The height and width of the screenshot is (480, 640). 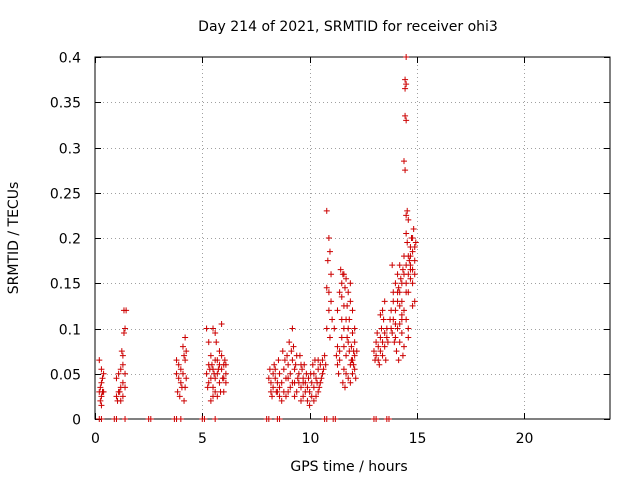 I want to click on x-tick-label: 15, so click(x=418, y=439).